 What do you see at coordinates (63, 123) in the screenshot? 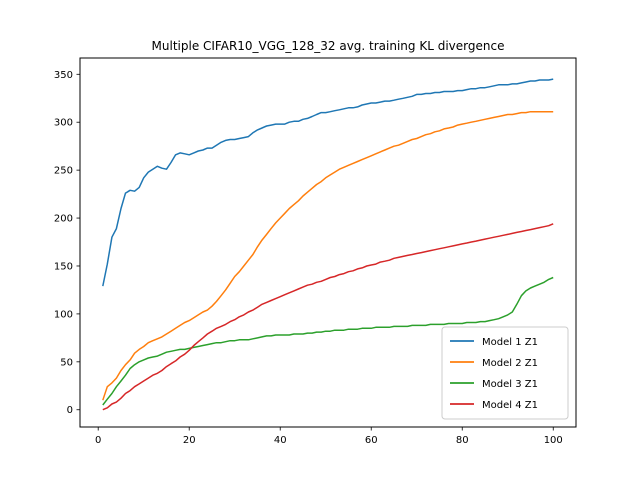
I see `y-tick-label: 300` at bounding box center [63, 123].